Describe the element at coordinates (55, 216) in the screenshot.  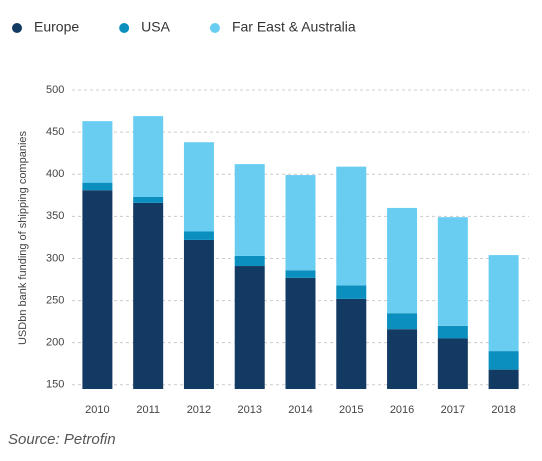
I see `y-tick-label: 350` at that location.